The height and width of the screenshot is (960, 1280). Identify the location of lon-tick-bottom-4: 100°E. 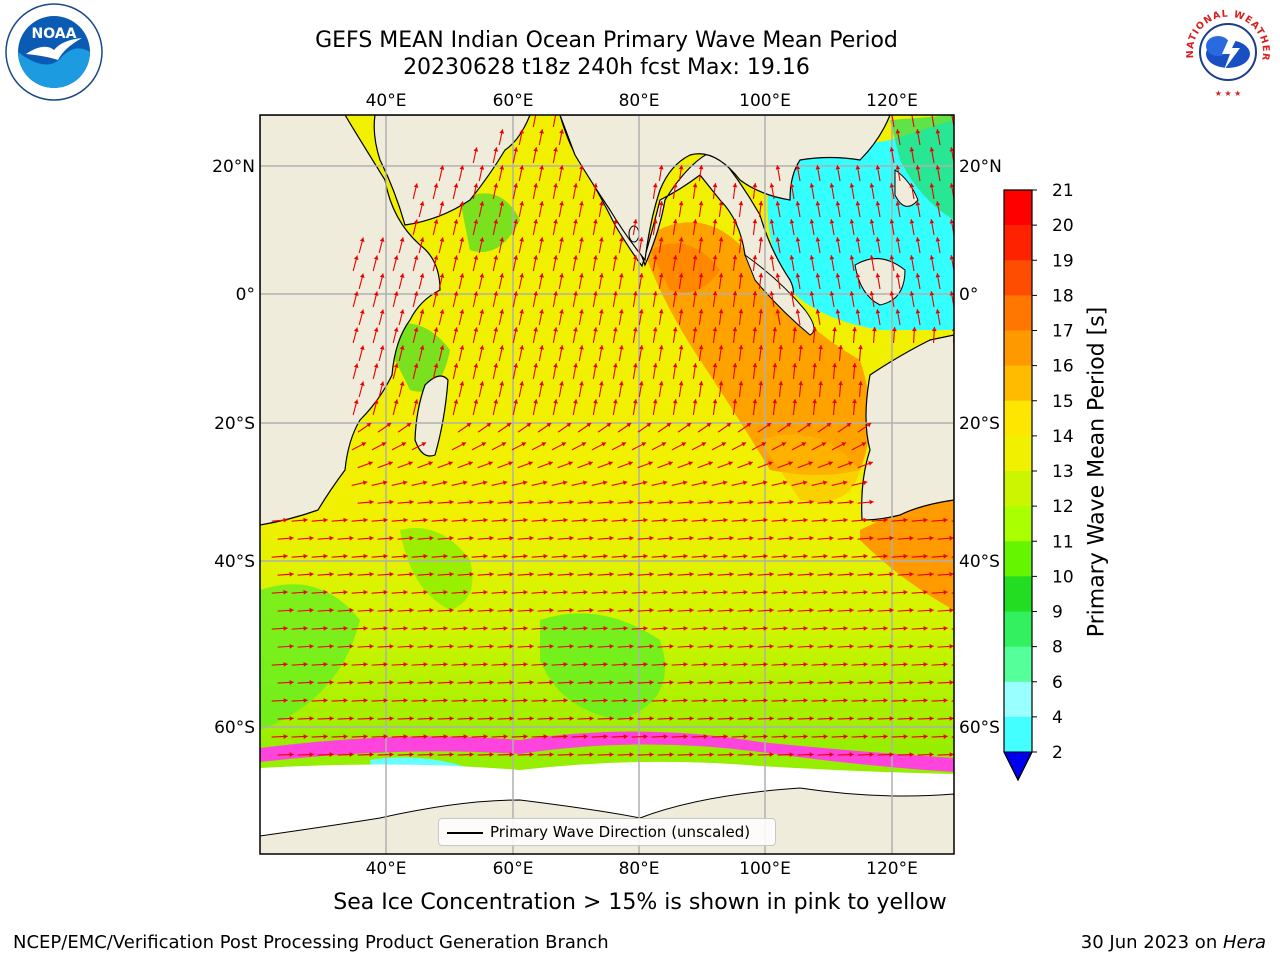
(765, 869).